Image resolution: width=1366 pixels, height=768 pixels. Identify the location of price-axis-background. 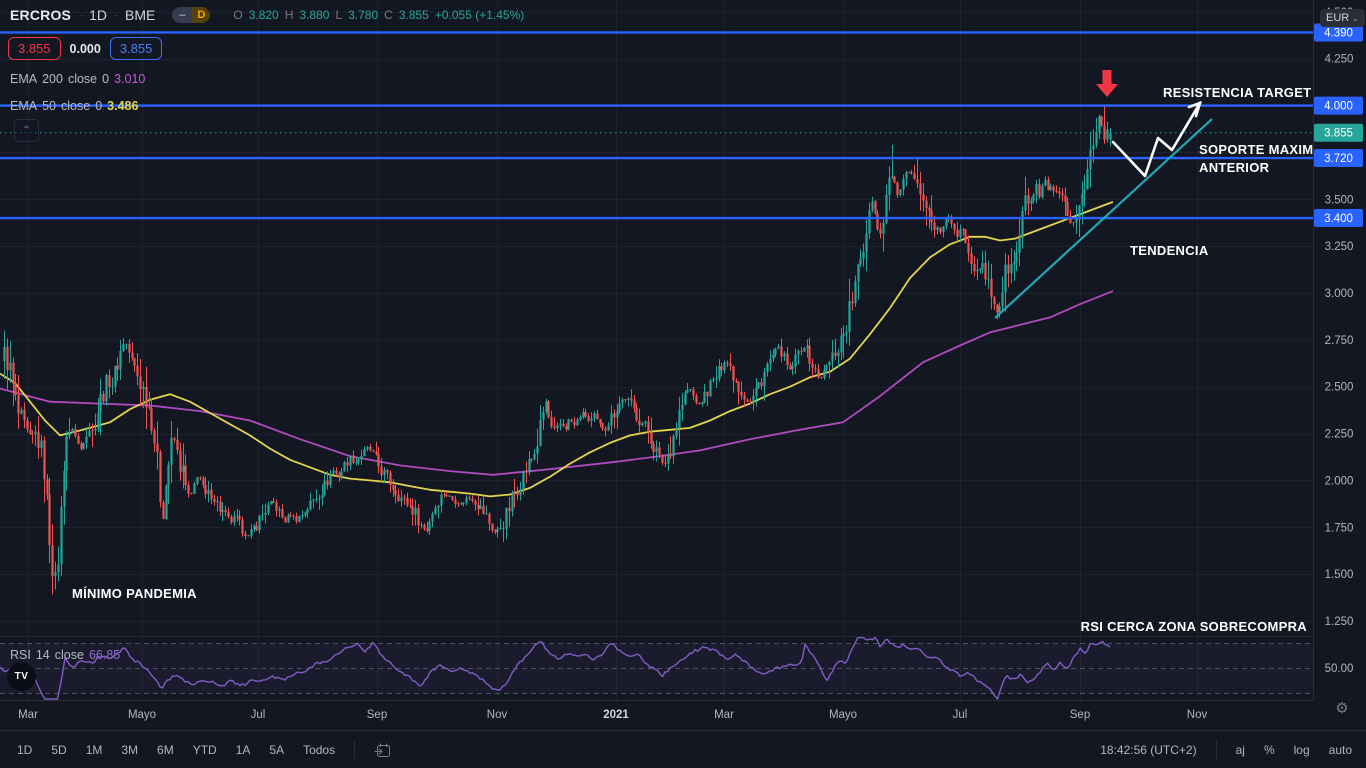
(1340, 365).